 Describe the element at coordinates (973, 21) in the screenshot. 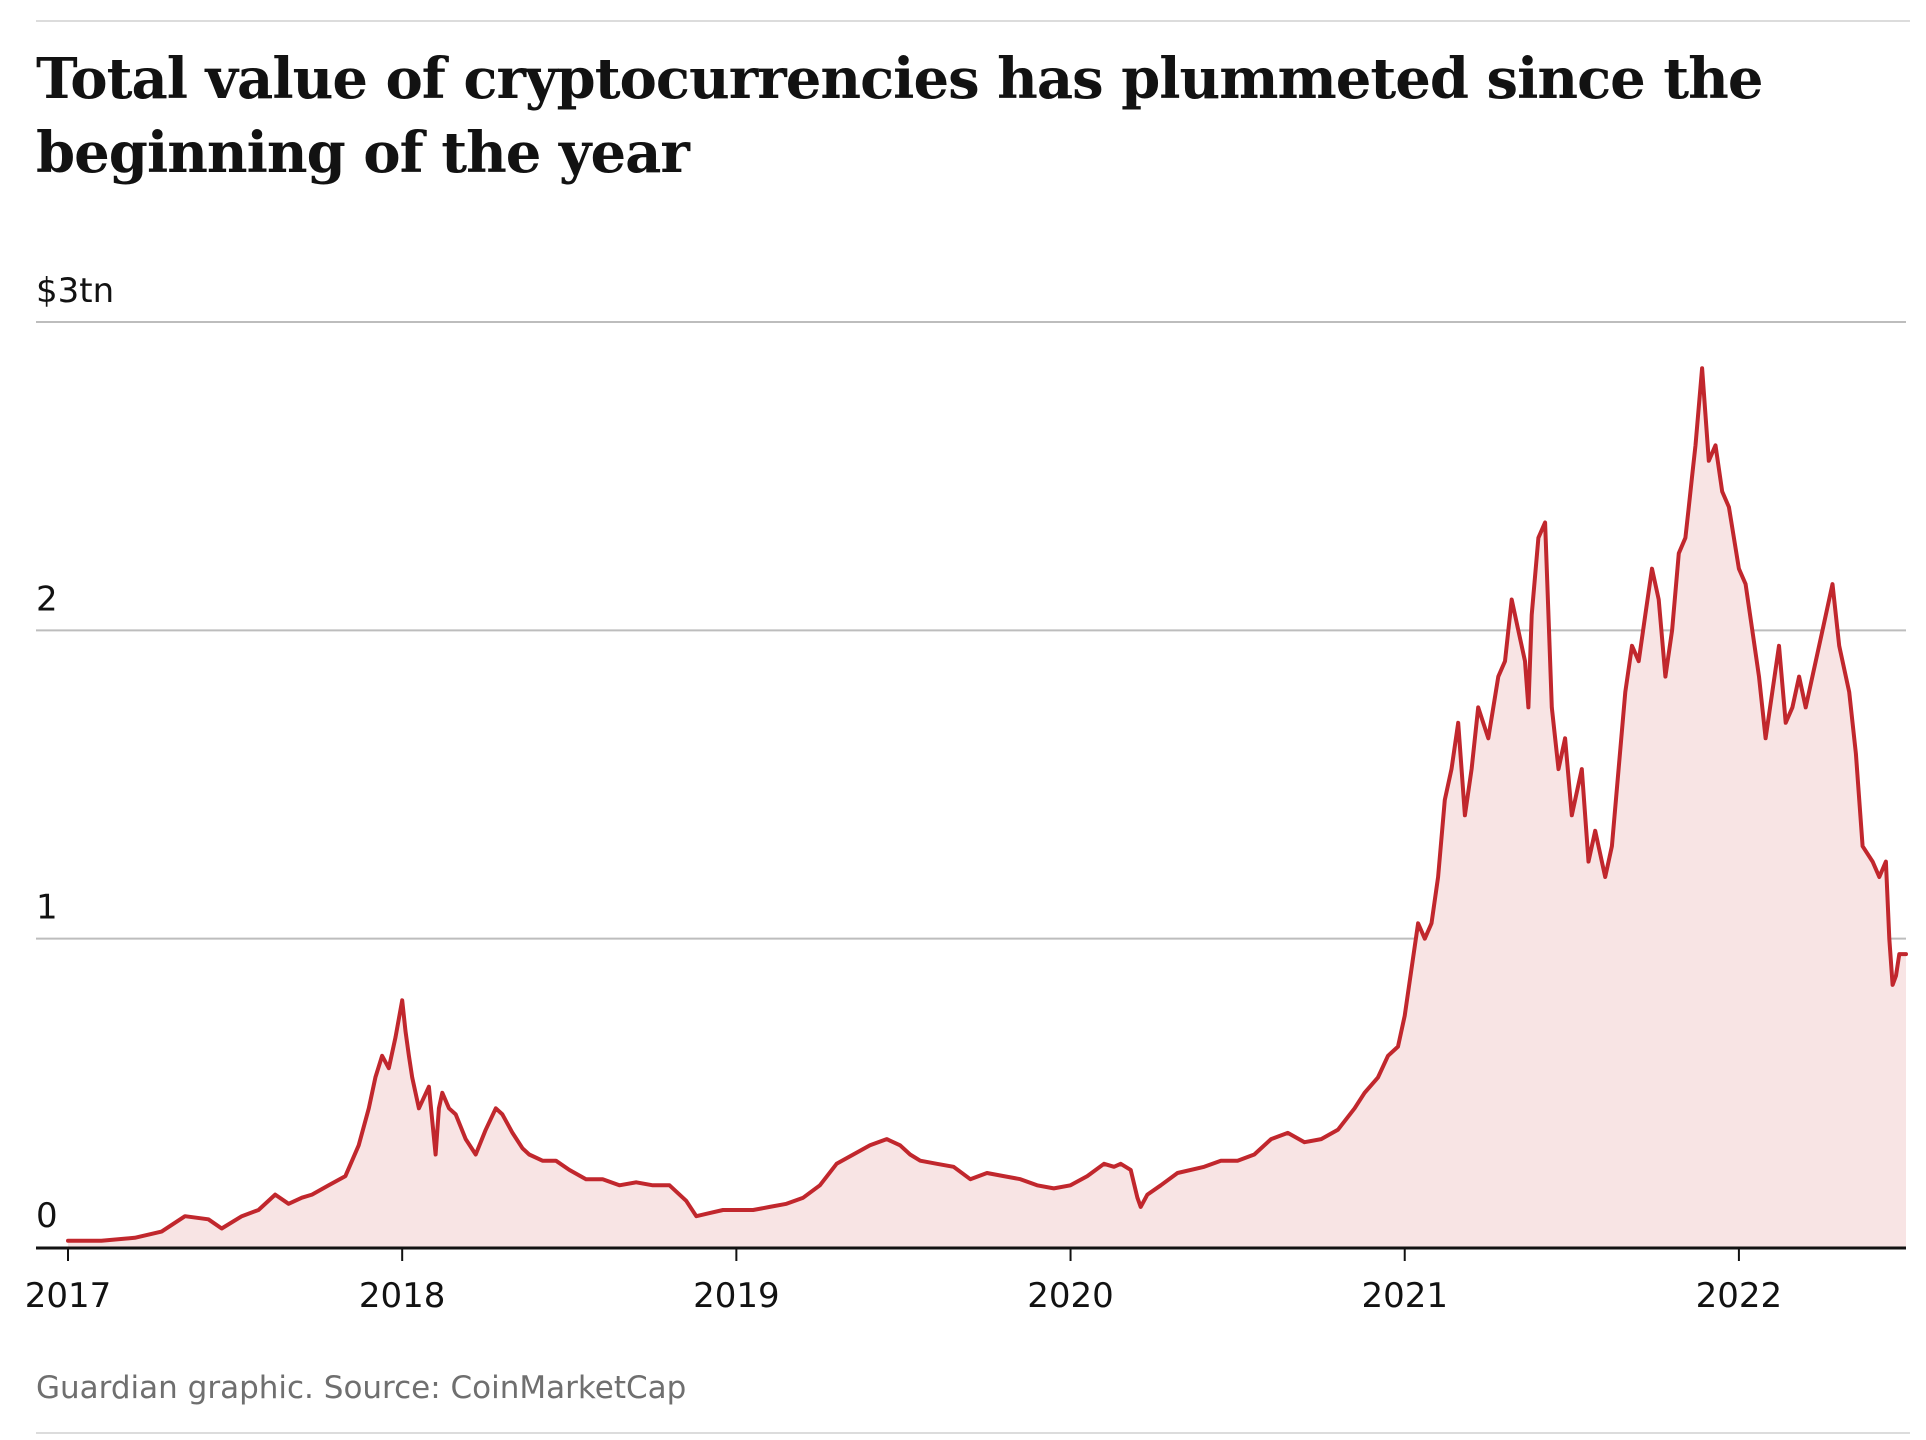

I see `top-rule` at that location.